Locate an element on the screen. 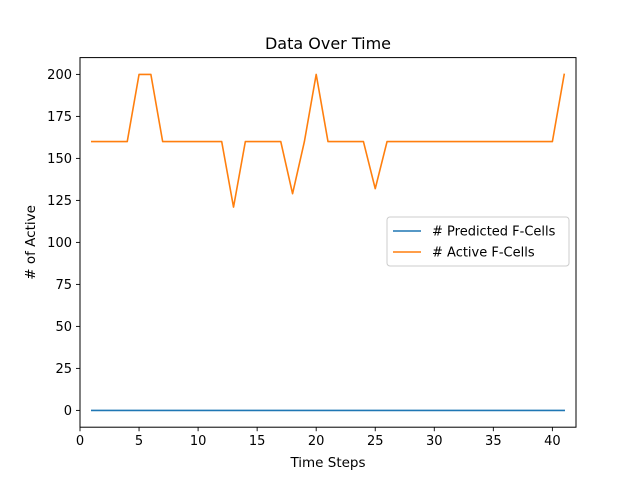 The width and height of the screenshot is (640, 480). y-tick-label: 75 is located at coordinates (63, 285).